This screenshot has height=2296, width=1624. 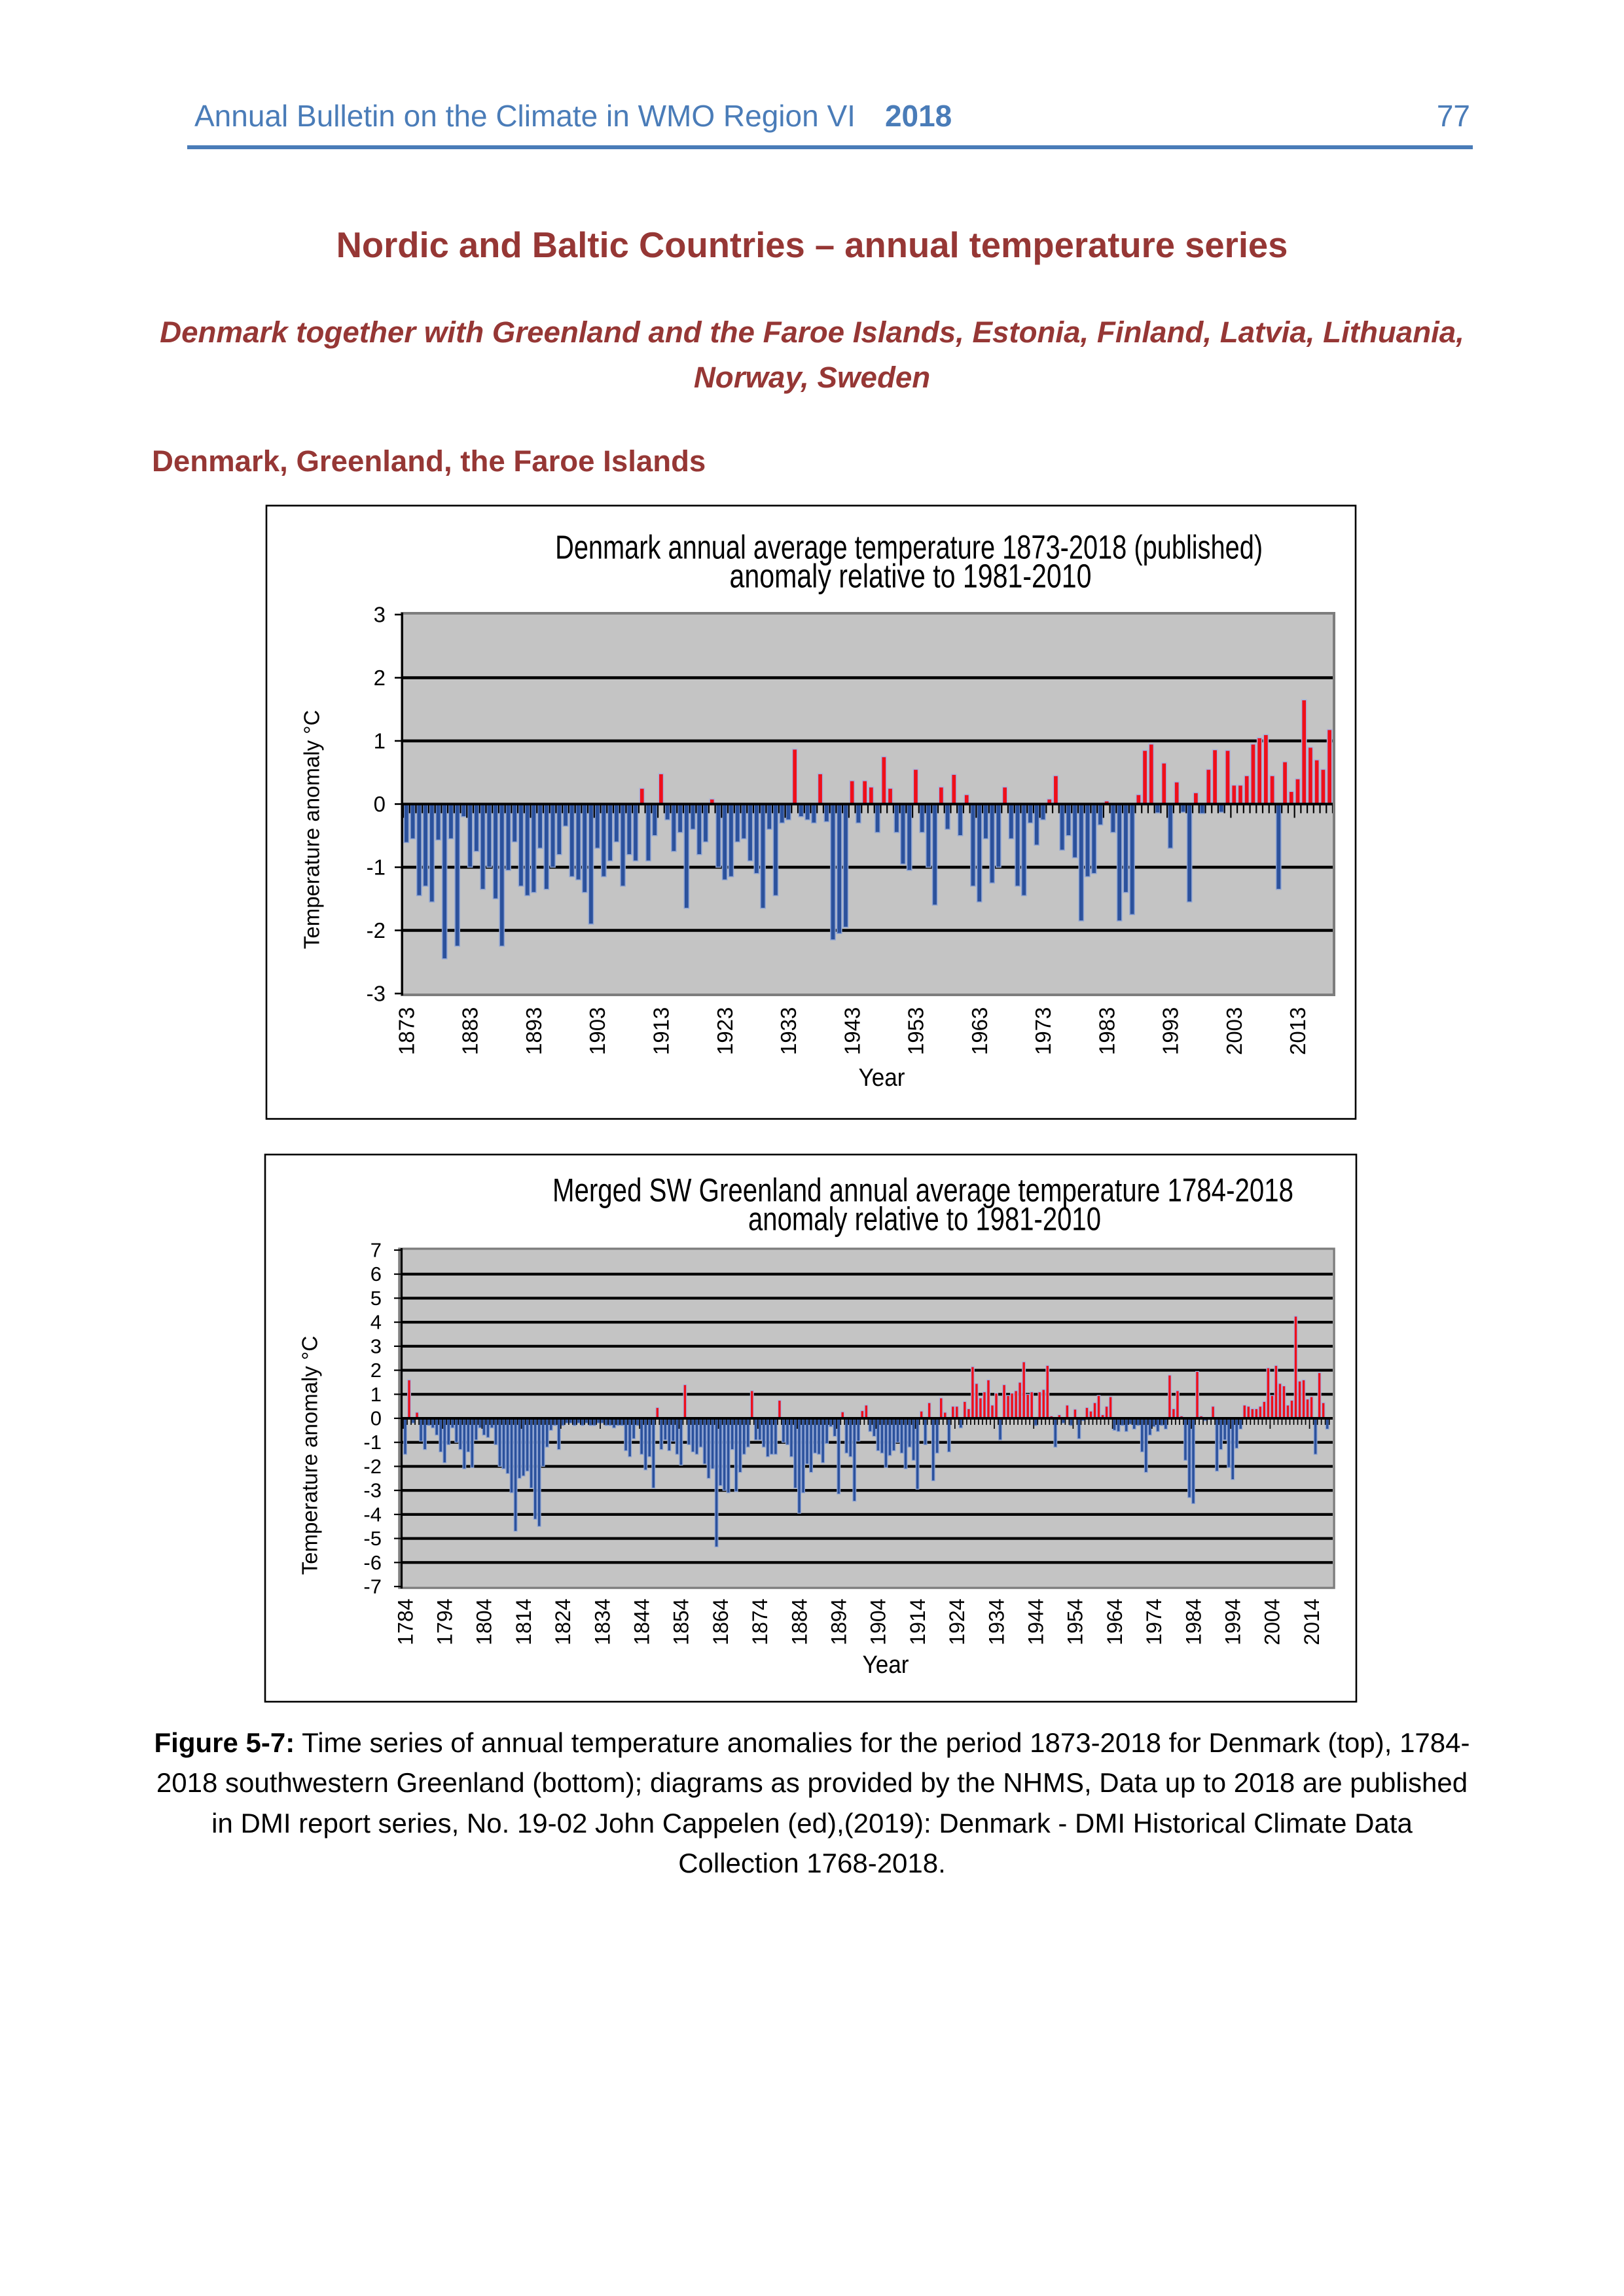 I want to click on svg-text: 1893, so click(x=534, y=1031).